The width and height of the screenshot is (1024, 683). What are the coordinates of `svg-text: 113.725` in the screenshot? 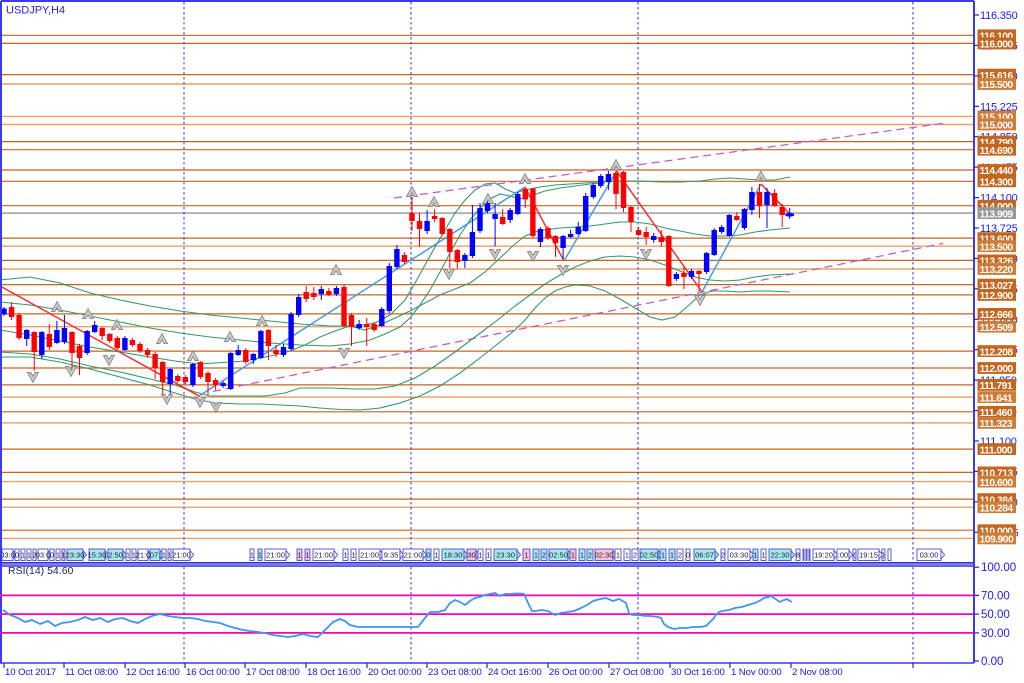 It's located at (999, 229).